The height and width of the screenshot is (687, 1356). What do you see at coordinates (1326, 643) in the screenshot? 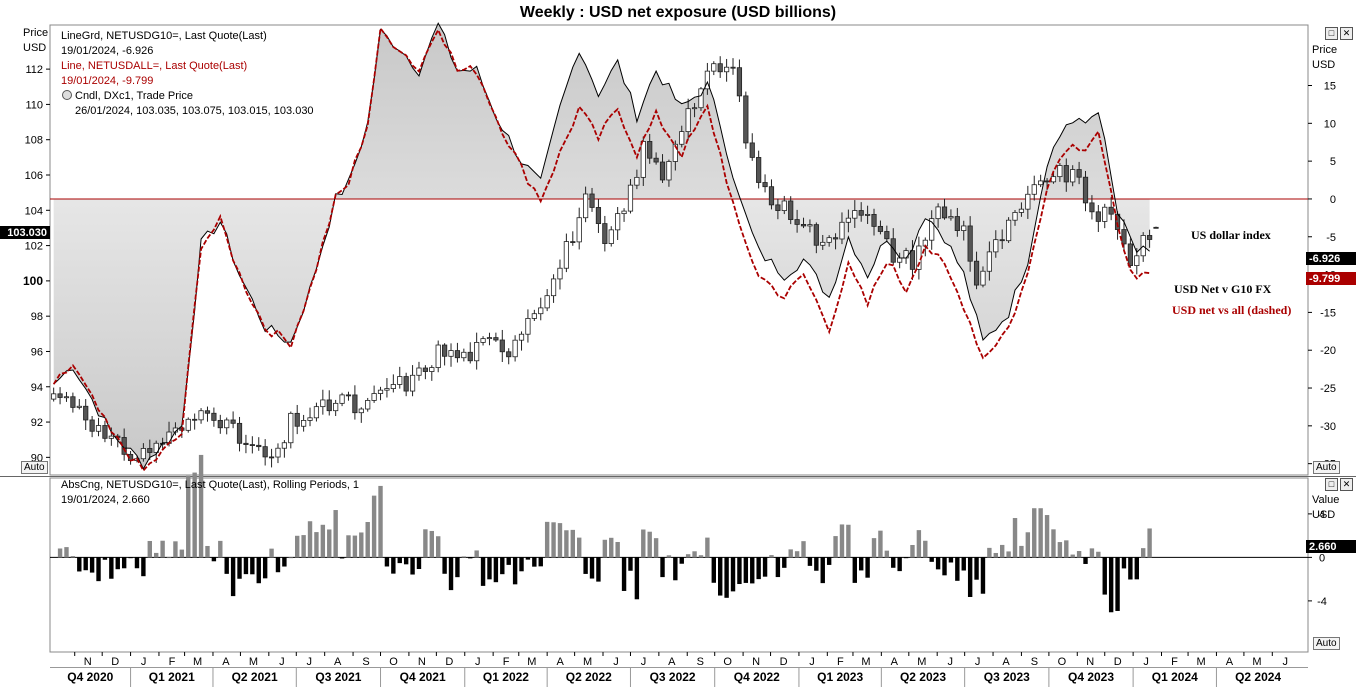
I see `auto-scale-lower-button: Auto` at bounding box center [1326, 643].